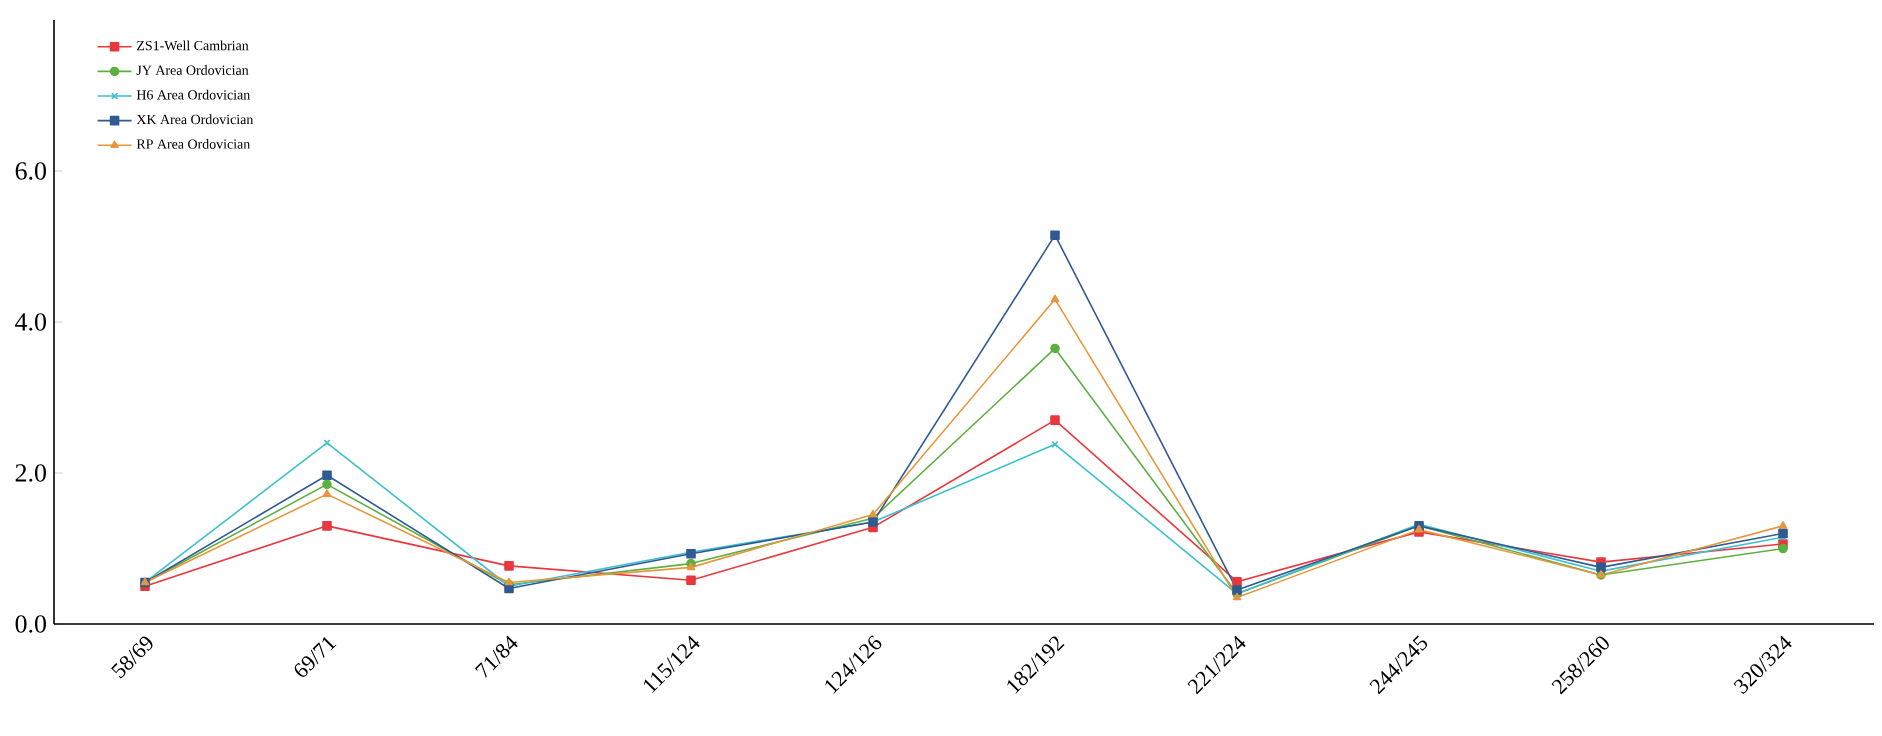  Describe the element at coordinates (30, 171) in the screenshot. I see `y-tick-label: 6.0` at that location.